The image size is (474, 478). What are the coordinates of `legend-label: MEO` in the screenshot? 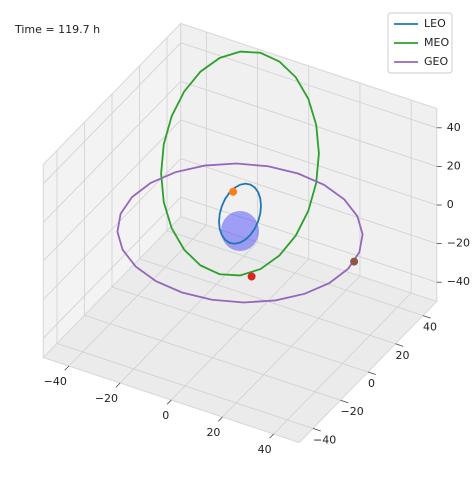 It's located at (436, 42).